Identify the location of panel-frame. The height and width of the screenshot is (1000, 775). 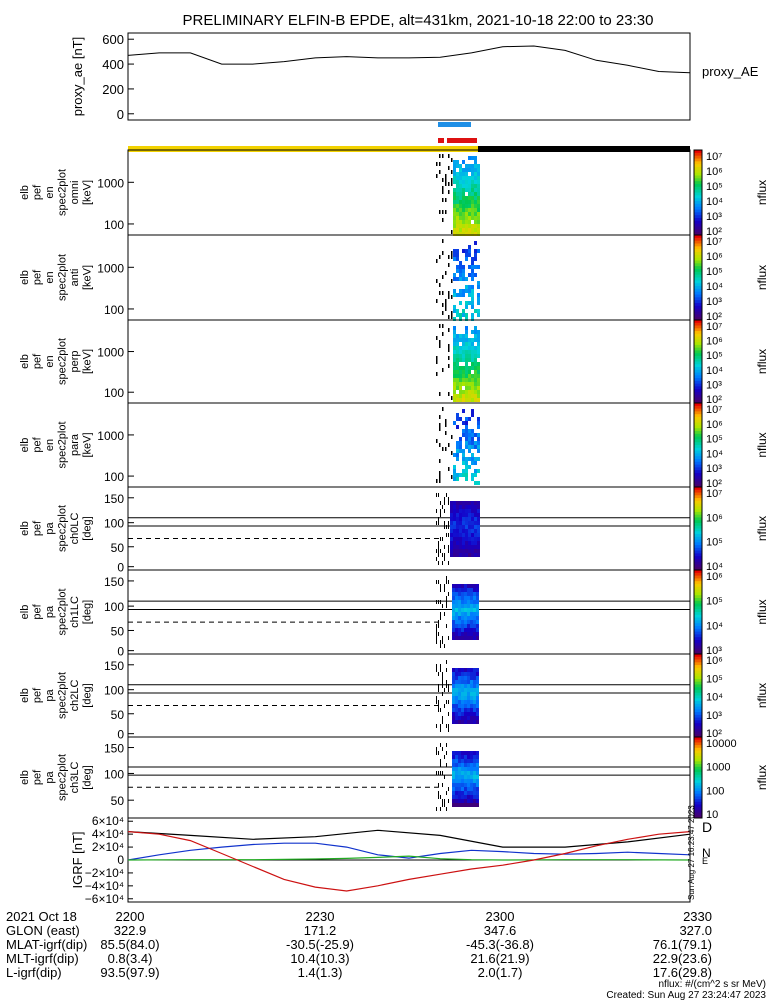
(409, 695).